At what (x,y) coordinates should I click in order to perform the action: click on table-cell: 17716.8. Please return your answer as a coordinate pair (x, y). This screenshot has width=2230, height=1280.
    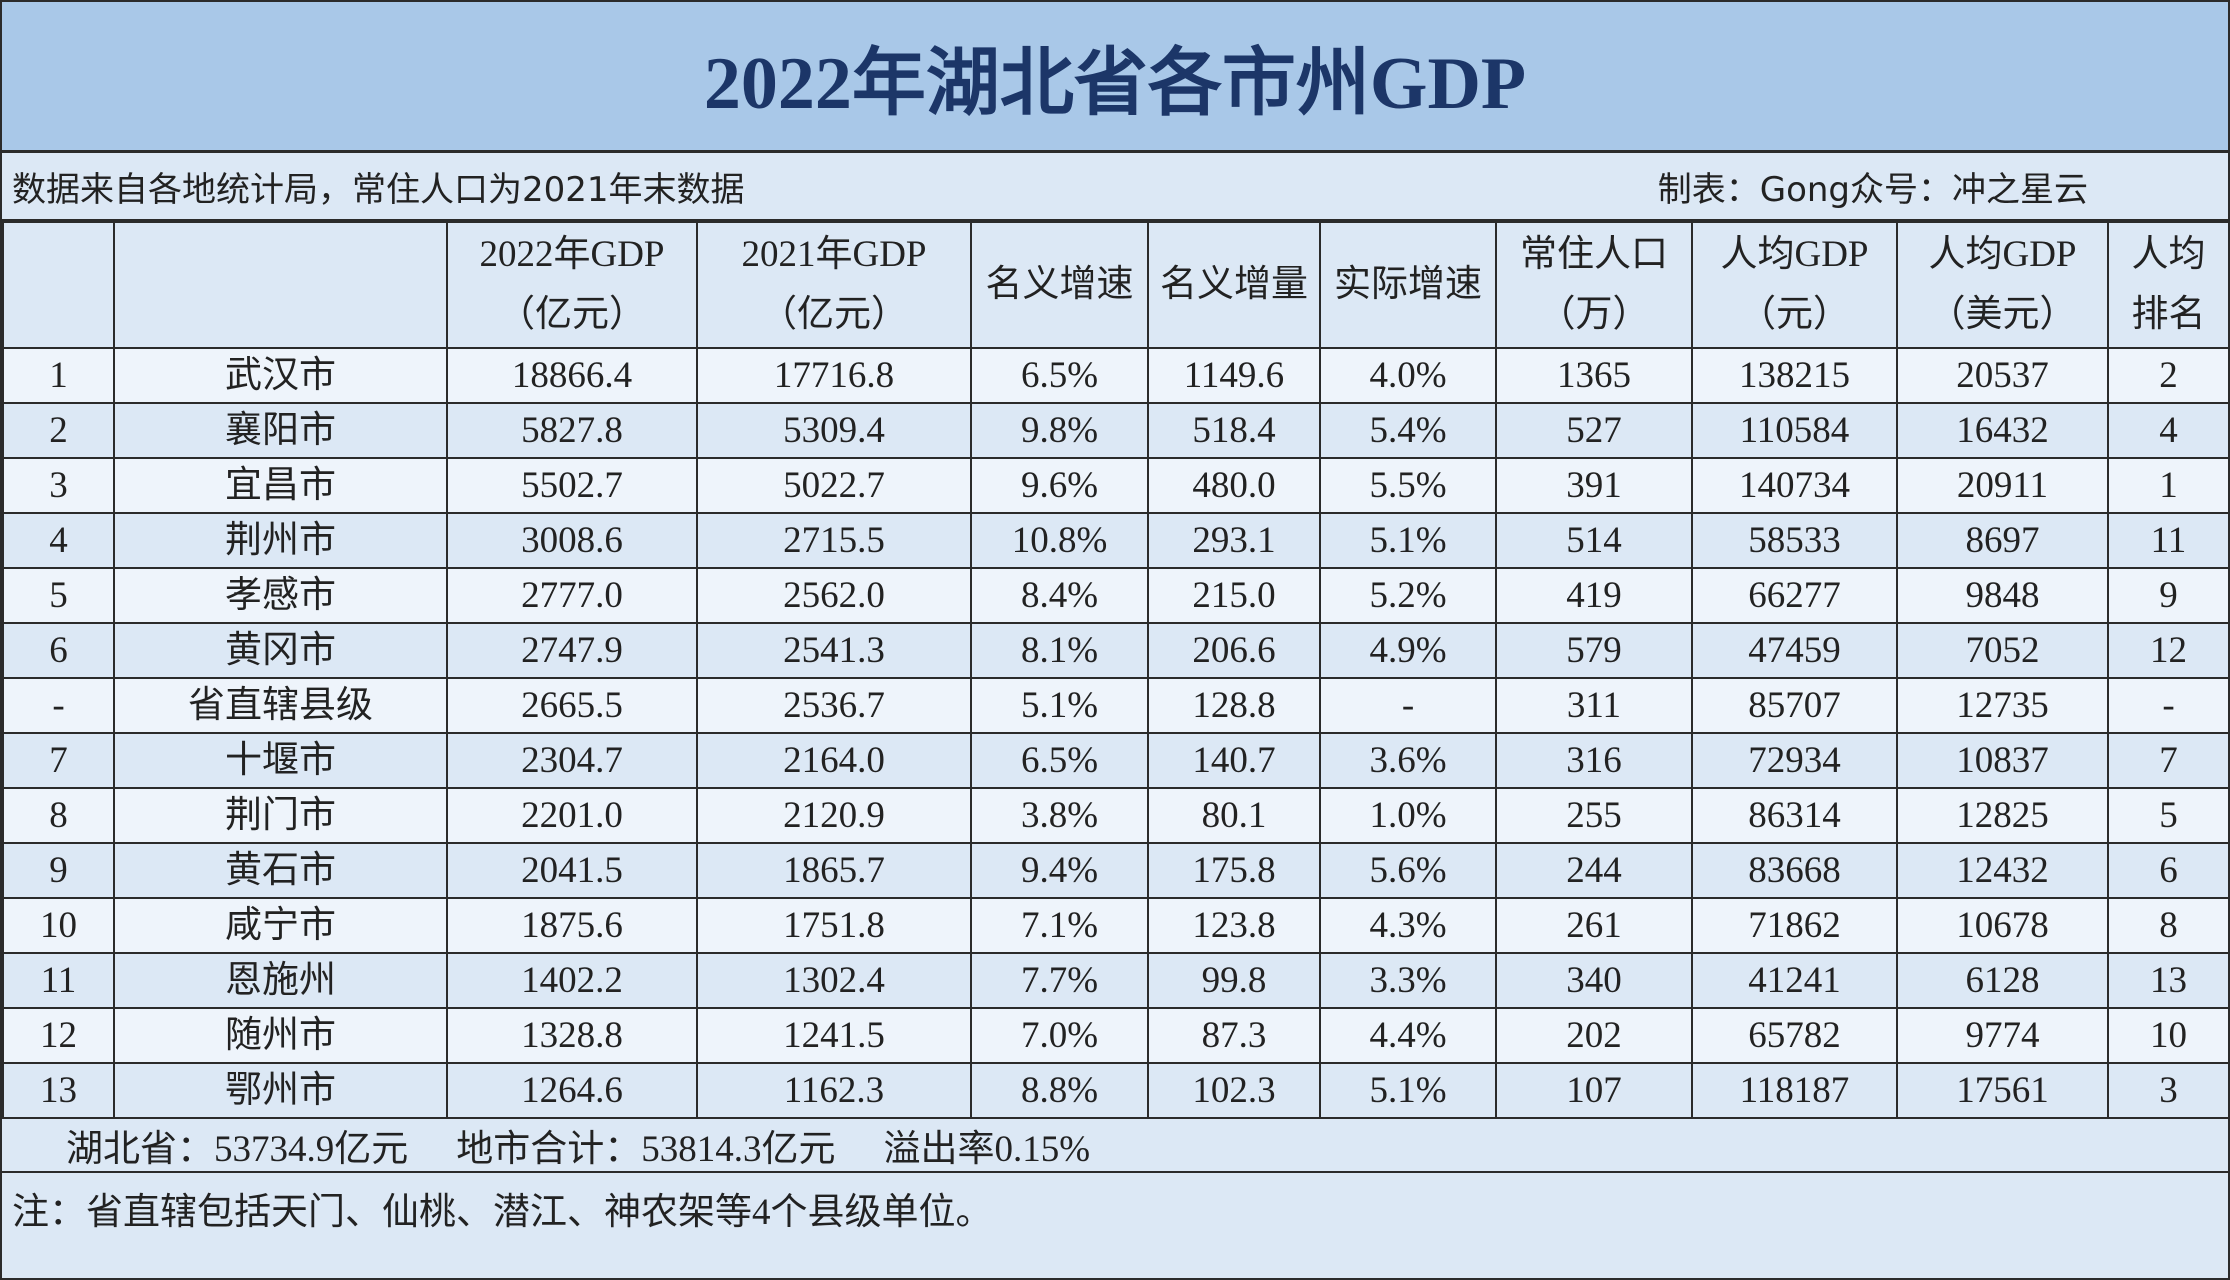
    Looking at the image, I should click on (834, 375).